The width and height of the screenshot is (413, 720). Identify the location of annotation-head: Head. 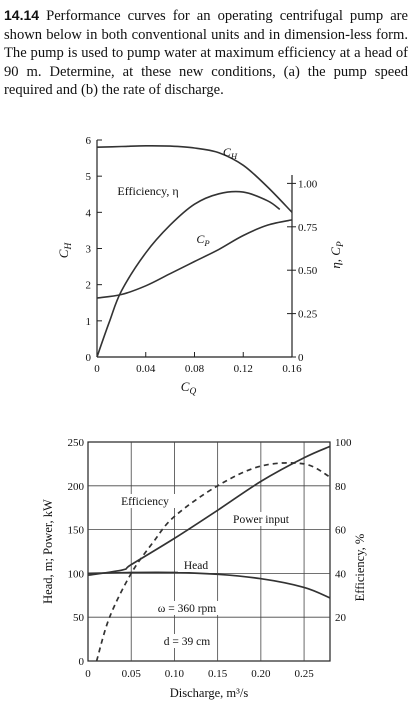
(196, 566).